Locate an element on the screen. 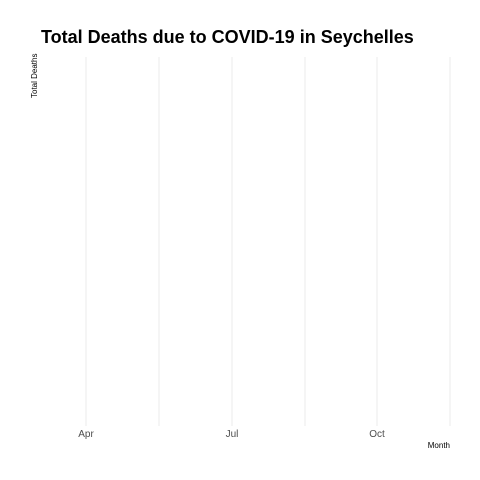  x-axis-ticks: Apr Jul Oct is located at coordinates (231, 434).